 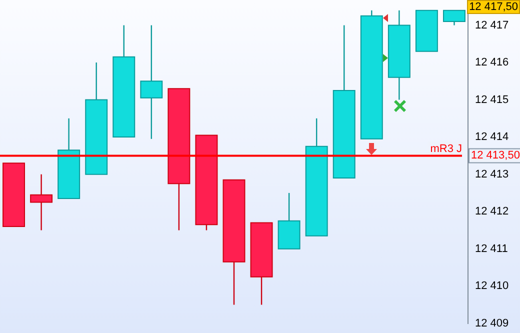 I want to click on y-tick-label: 12 412, so click(x=492, y=212).